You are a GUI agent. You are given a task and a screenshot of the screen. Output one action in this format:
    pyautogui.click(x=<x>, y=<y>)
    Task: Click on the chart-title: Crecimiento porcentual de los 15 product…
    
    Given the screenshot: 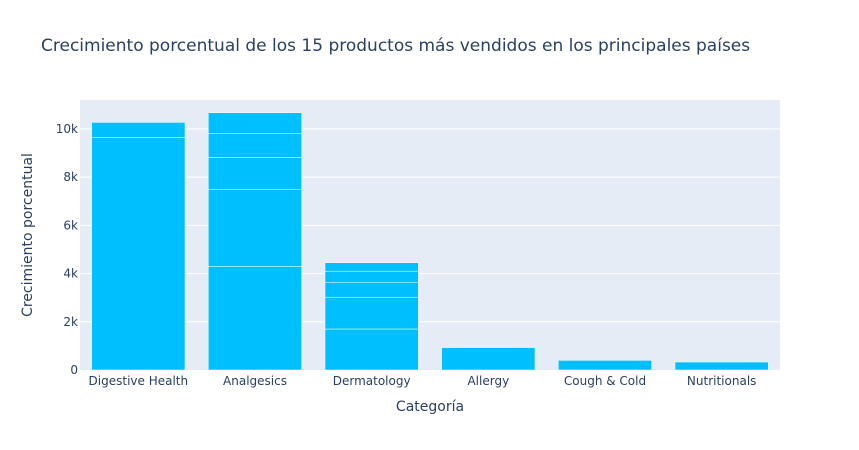 What is the action you would take?
    pyautogui.click(x=395, y=46)
    